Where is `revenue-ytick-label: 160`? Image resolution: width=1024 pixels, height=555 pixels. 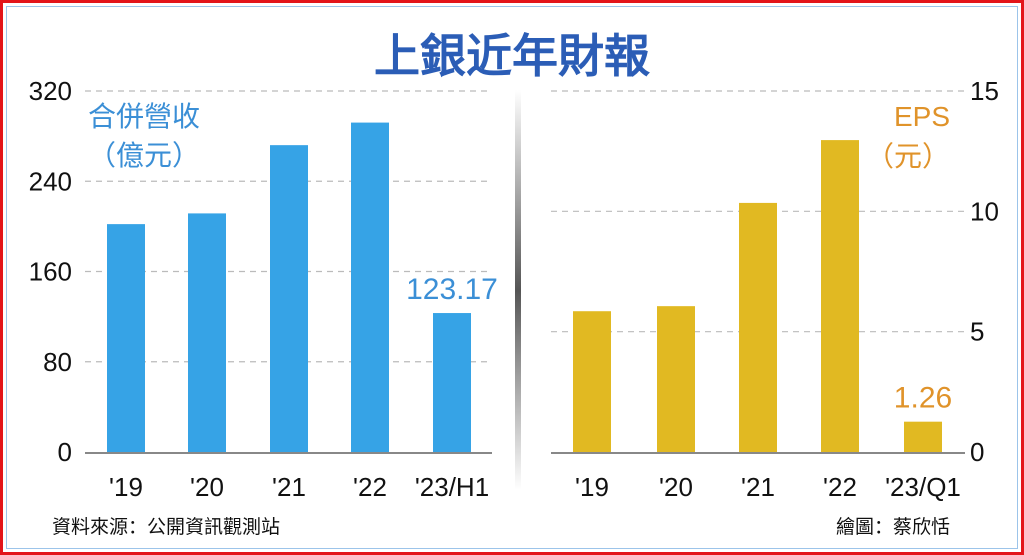
revenue-ytick-label: 160 is located at coordinates (50, 272).